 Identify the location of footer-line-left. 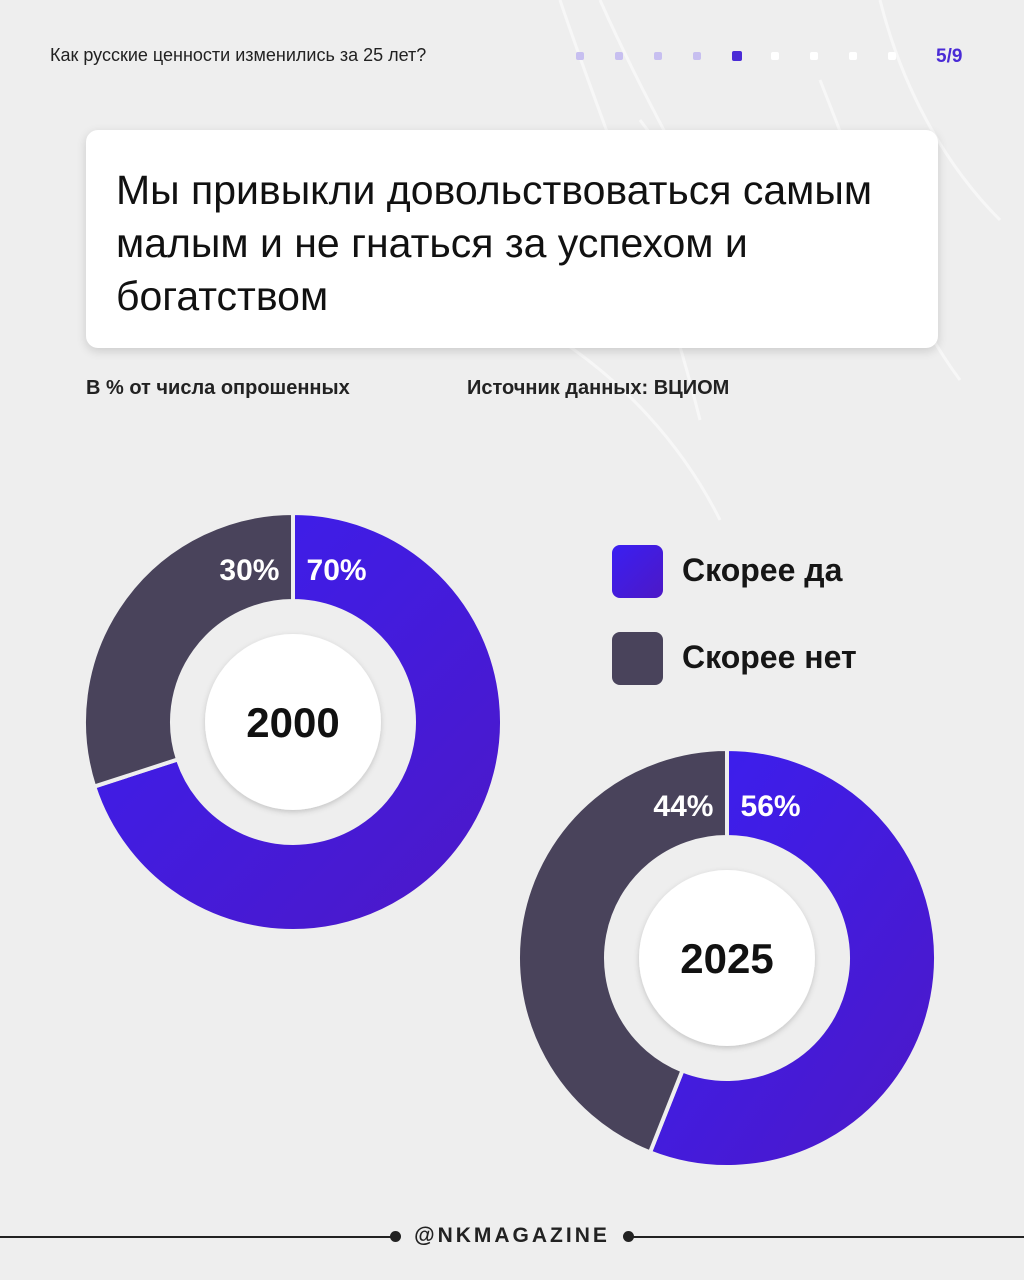
(196, 1237).